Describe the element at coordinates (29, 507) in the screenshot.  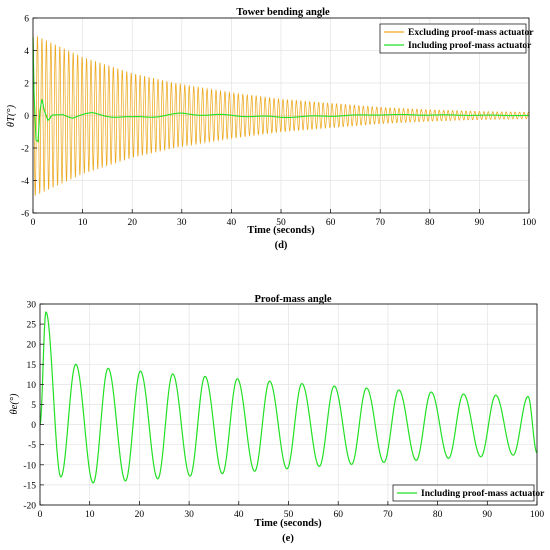
I see `tick-label-y-proof-mass: -20` at that location.